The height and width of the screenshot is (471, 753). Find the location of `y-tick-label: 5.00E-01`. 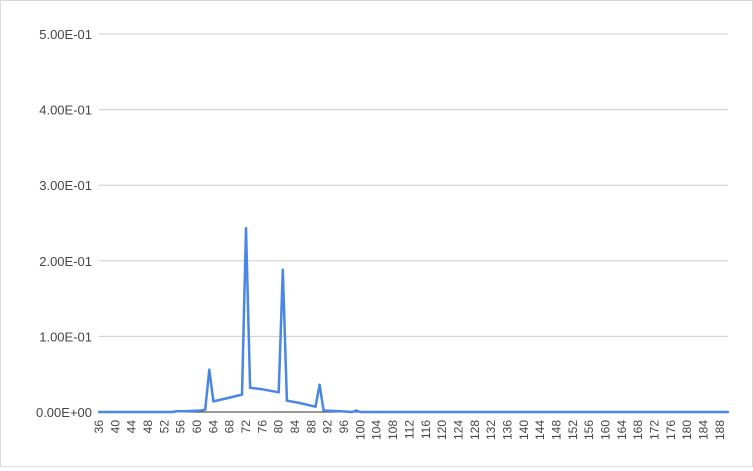

y-tick-label: 5.00E-01 is located at coordinates (65, 34).